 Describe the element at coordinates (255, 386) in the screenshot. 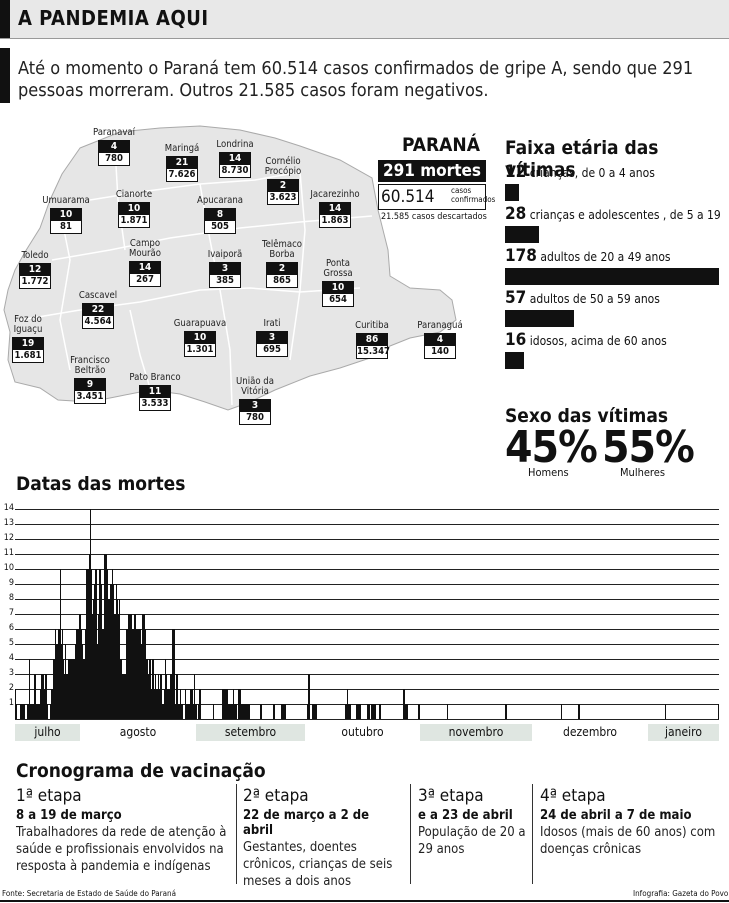

I see `map-city-name: União da Vitória` at that location.